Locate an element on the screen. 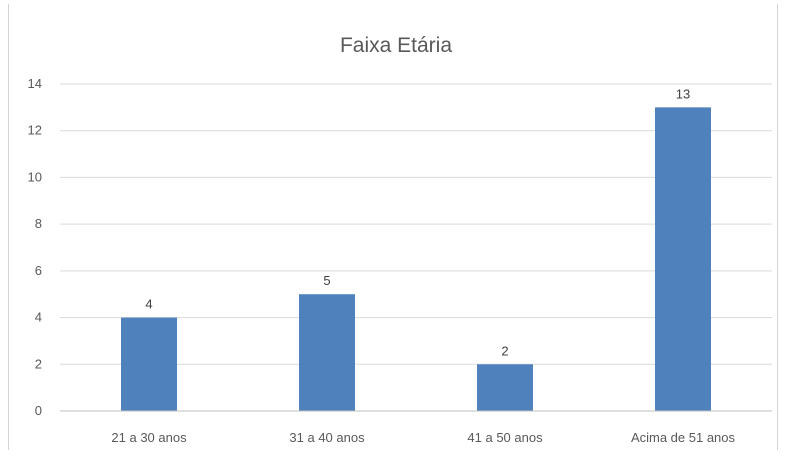  y-tick-label: 0 is located at coordinates (38, 410).